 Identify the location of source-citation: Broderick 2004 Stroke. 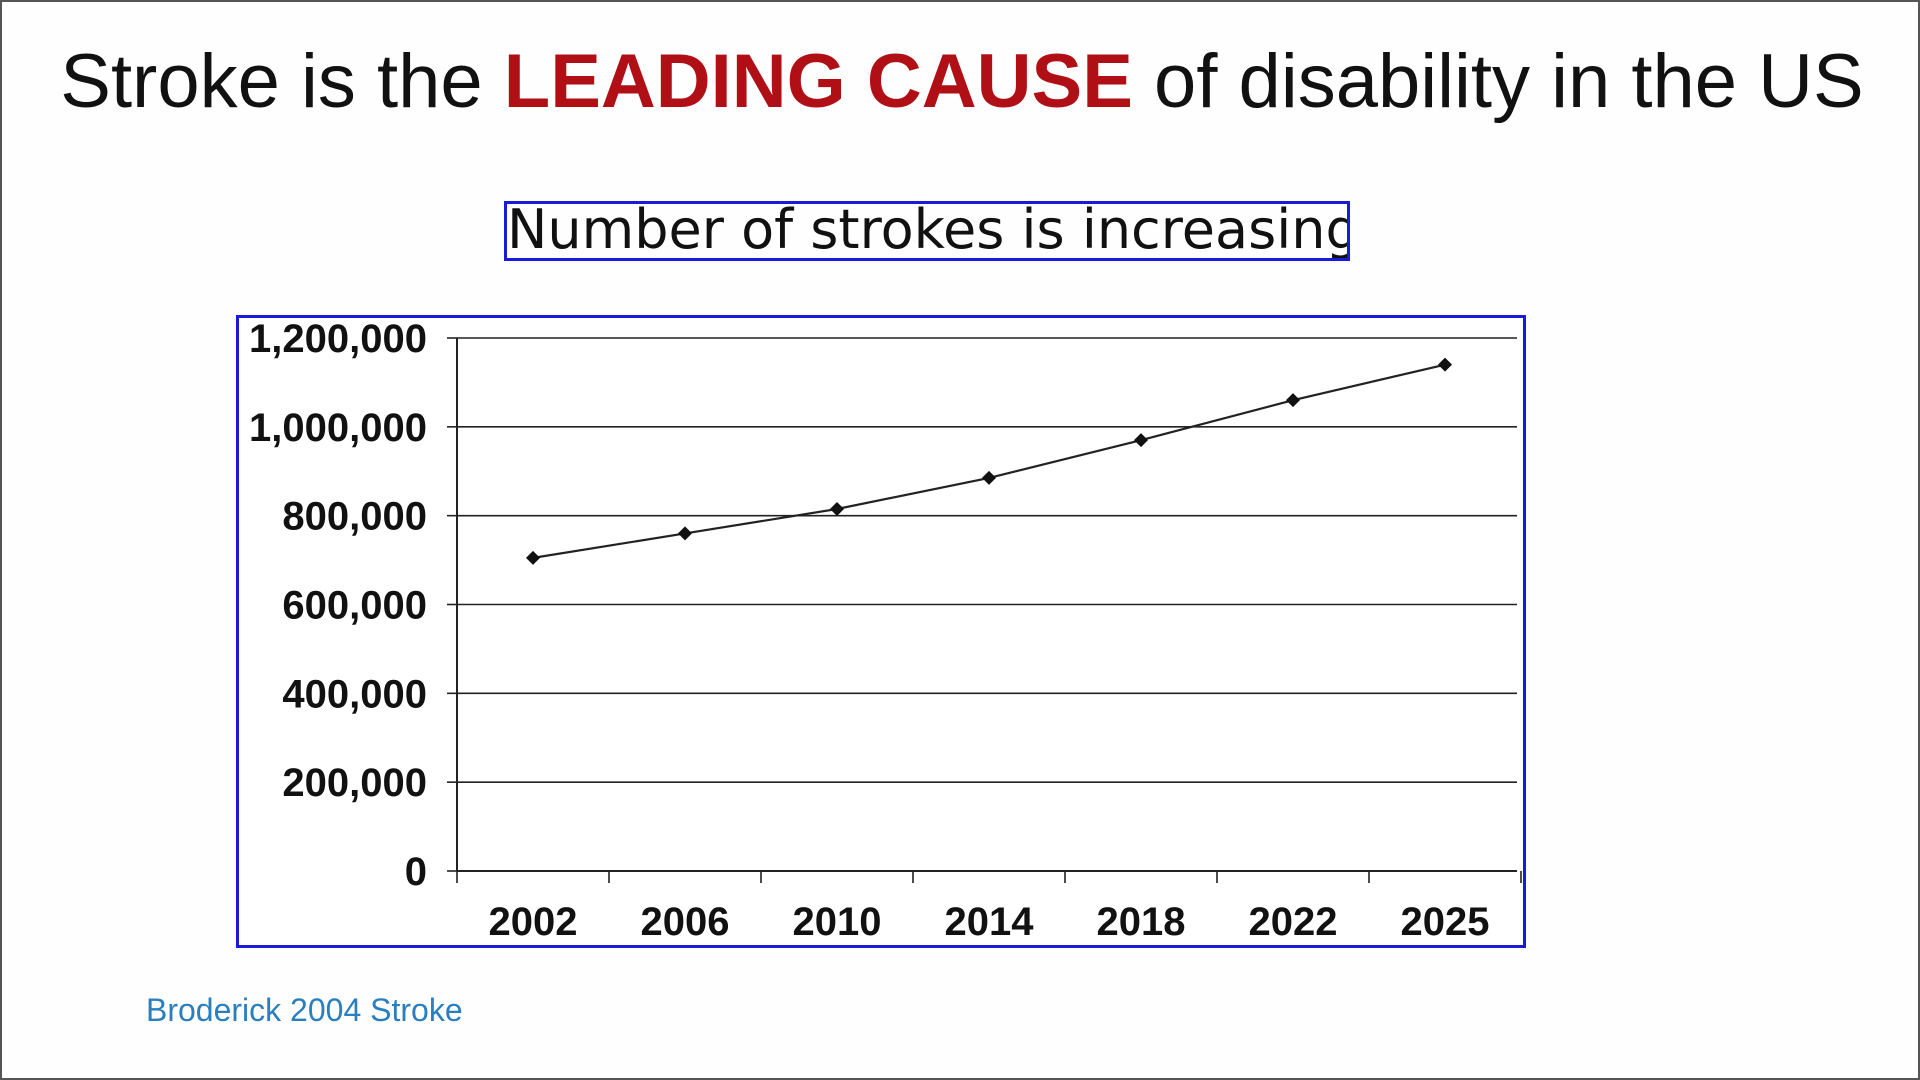
(304, 1010).